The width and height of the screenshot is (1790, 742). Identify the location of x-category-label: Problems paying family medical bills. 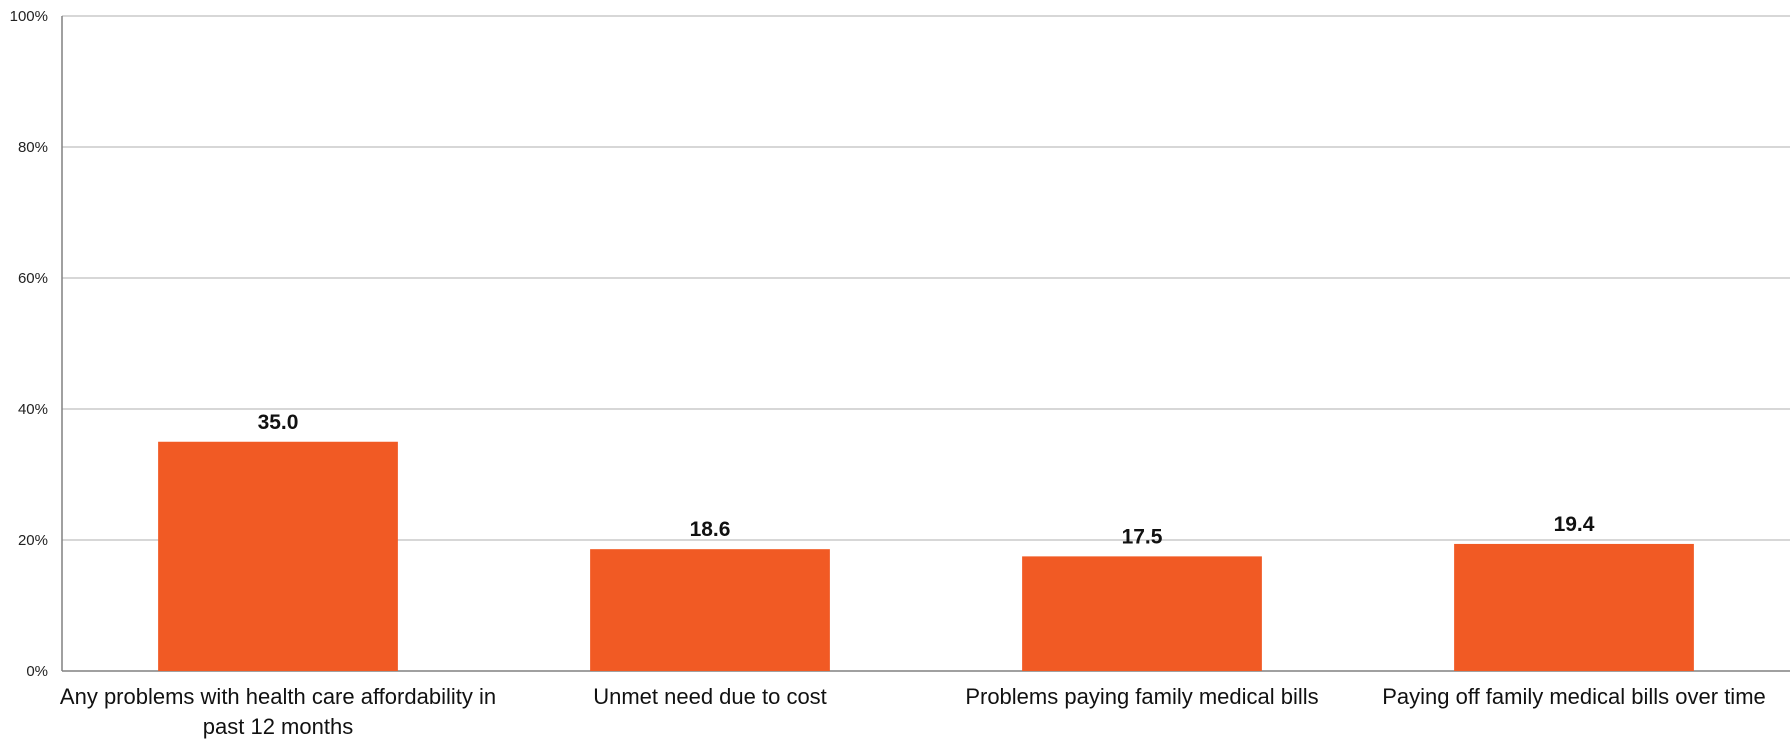
(1141, 696).